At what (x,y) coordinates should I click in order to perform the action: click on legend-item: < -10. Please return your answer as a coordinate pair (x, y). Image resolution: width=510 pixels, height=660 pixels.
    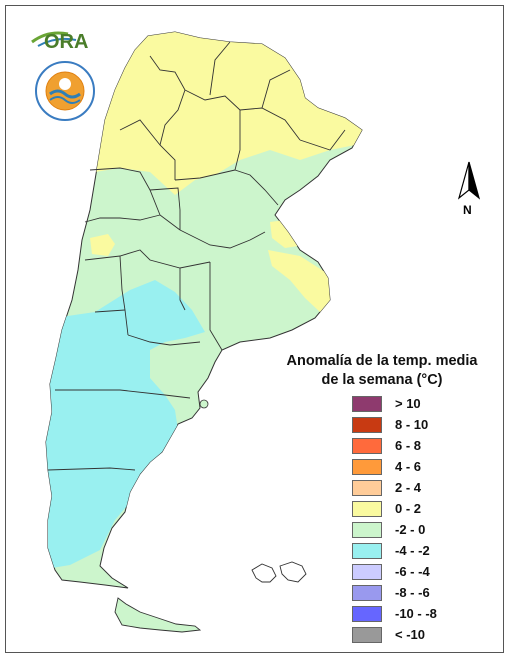
    Looking at the image, I should click on (427, 635).